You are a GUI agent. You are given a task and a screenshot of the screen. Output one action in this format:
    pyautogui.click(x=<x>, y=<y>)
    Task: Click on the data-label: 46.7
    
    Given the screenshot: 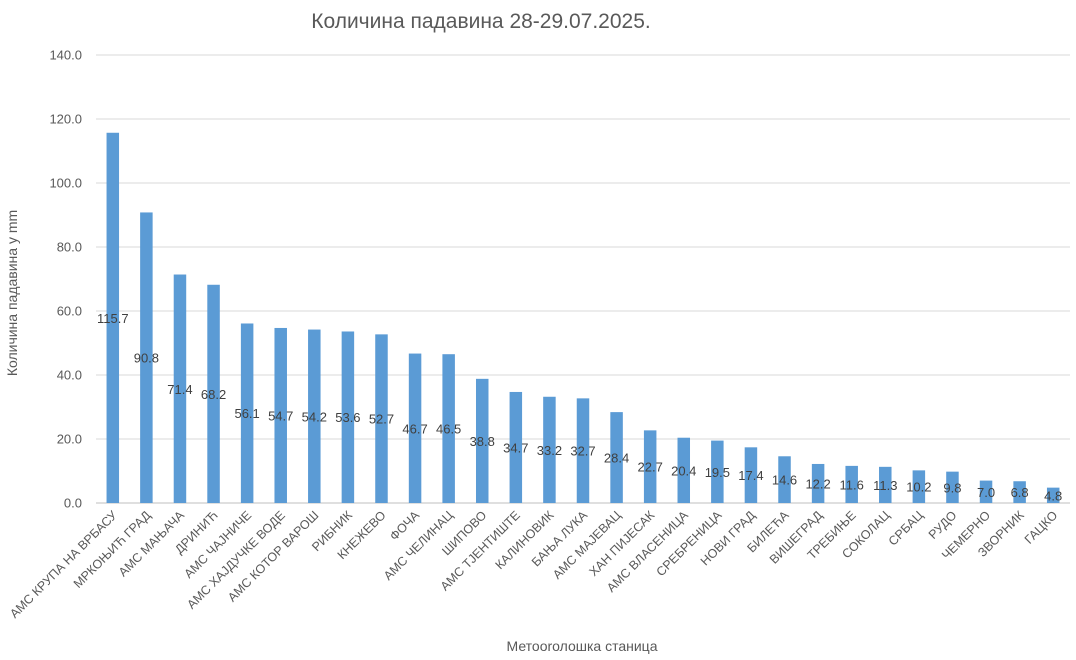 What is the action you would take?
    pyautogui.click(x=414, y=428)
    